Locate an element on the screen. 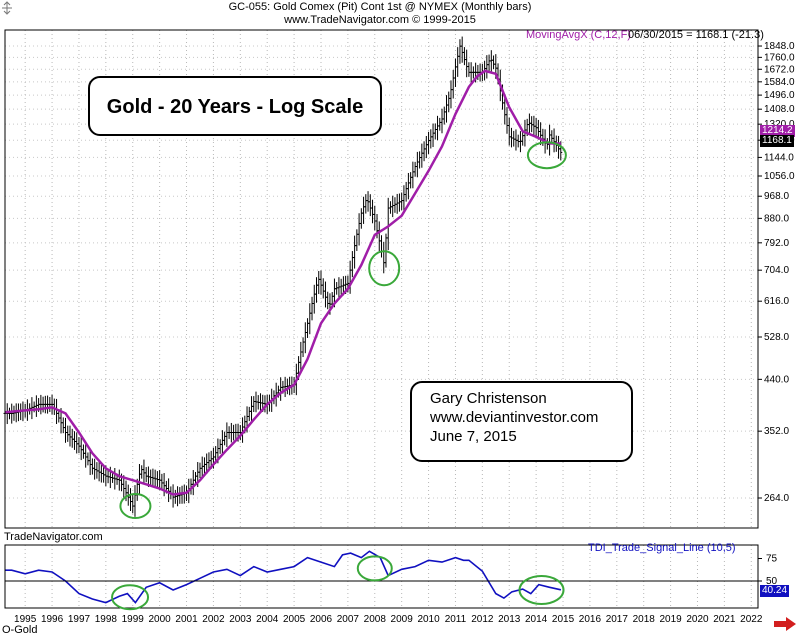 This screenshot has width=800, height=637. y-tick-label: 1672.0 is located at coordinates (779, 69).